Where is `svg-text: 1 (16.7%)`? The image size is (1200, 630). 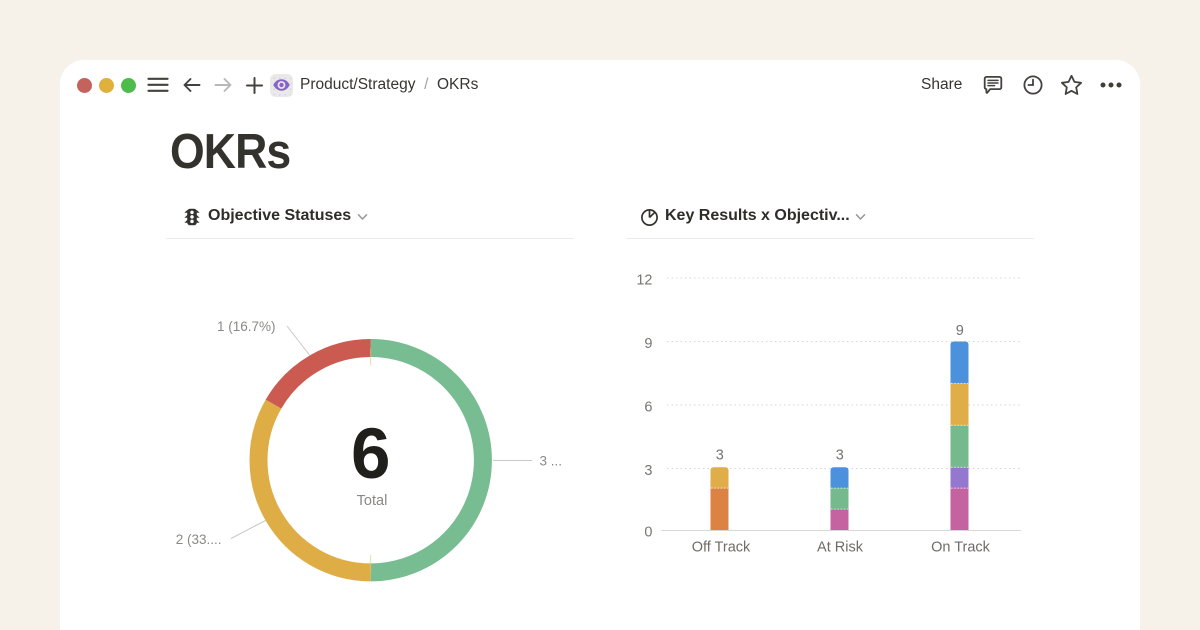 svg-text: 1 (16.7%) is located at coordinates (246, 326).